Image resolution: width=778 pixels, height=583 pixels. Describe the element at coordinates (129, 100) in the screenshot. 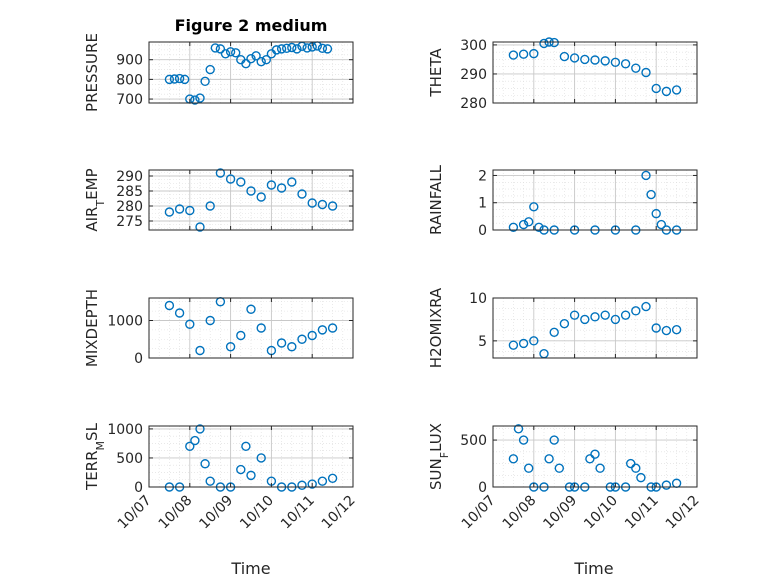

I see `y-tick-label: 700` at that location.